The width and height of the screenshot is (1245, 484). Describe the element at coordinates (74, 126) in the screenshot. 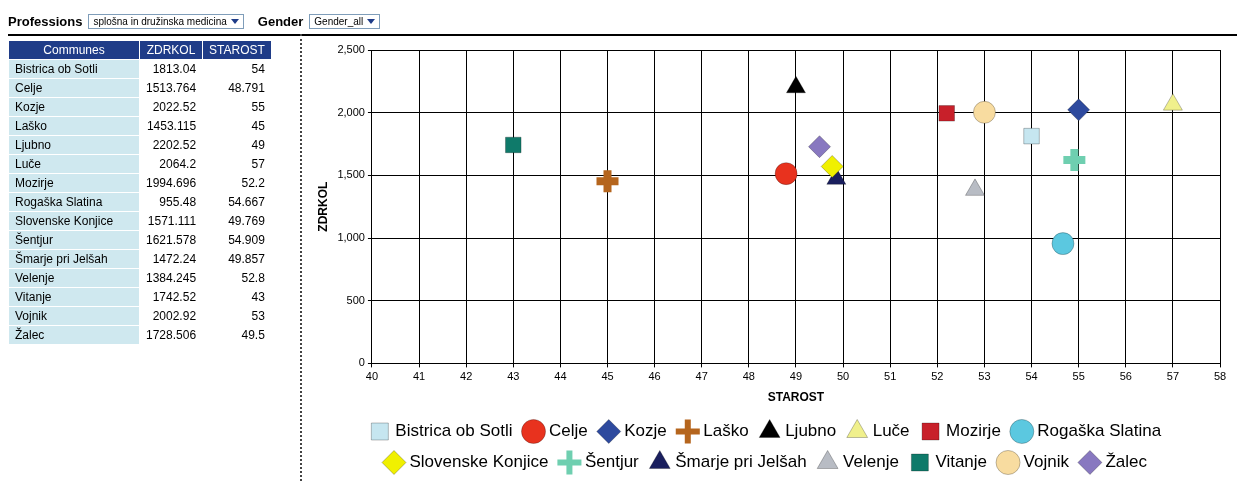

I see `text: Laško` at that location.